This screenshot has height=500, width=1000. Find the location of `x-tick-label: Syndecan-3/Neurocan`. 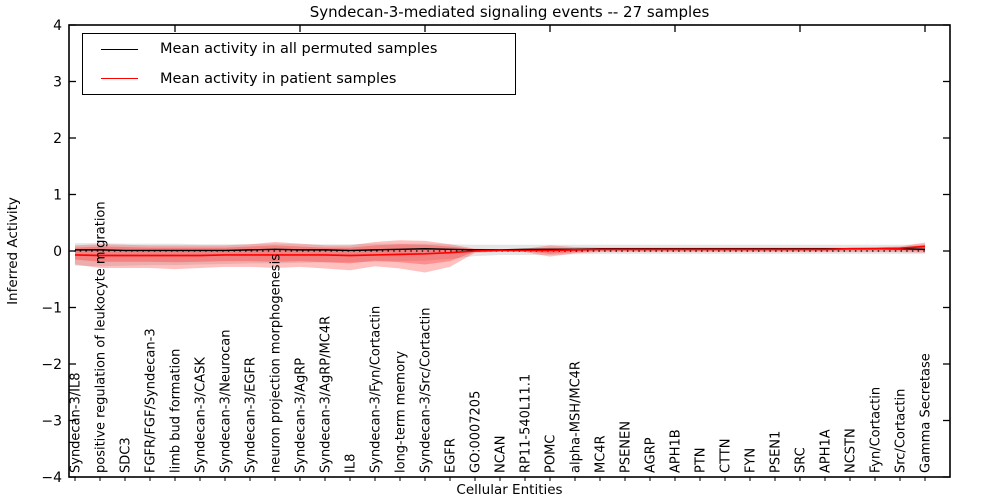

x-tick-label: Syndecan-3/Neurocan is located at coordinates (226, 401).